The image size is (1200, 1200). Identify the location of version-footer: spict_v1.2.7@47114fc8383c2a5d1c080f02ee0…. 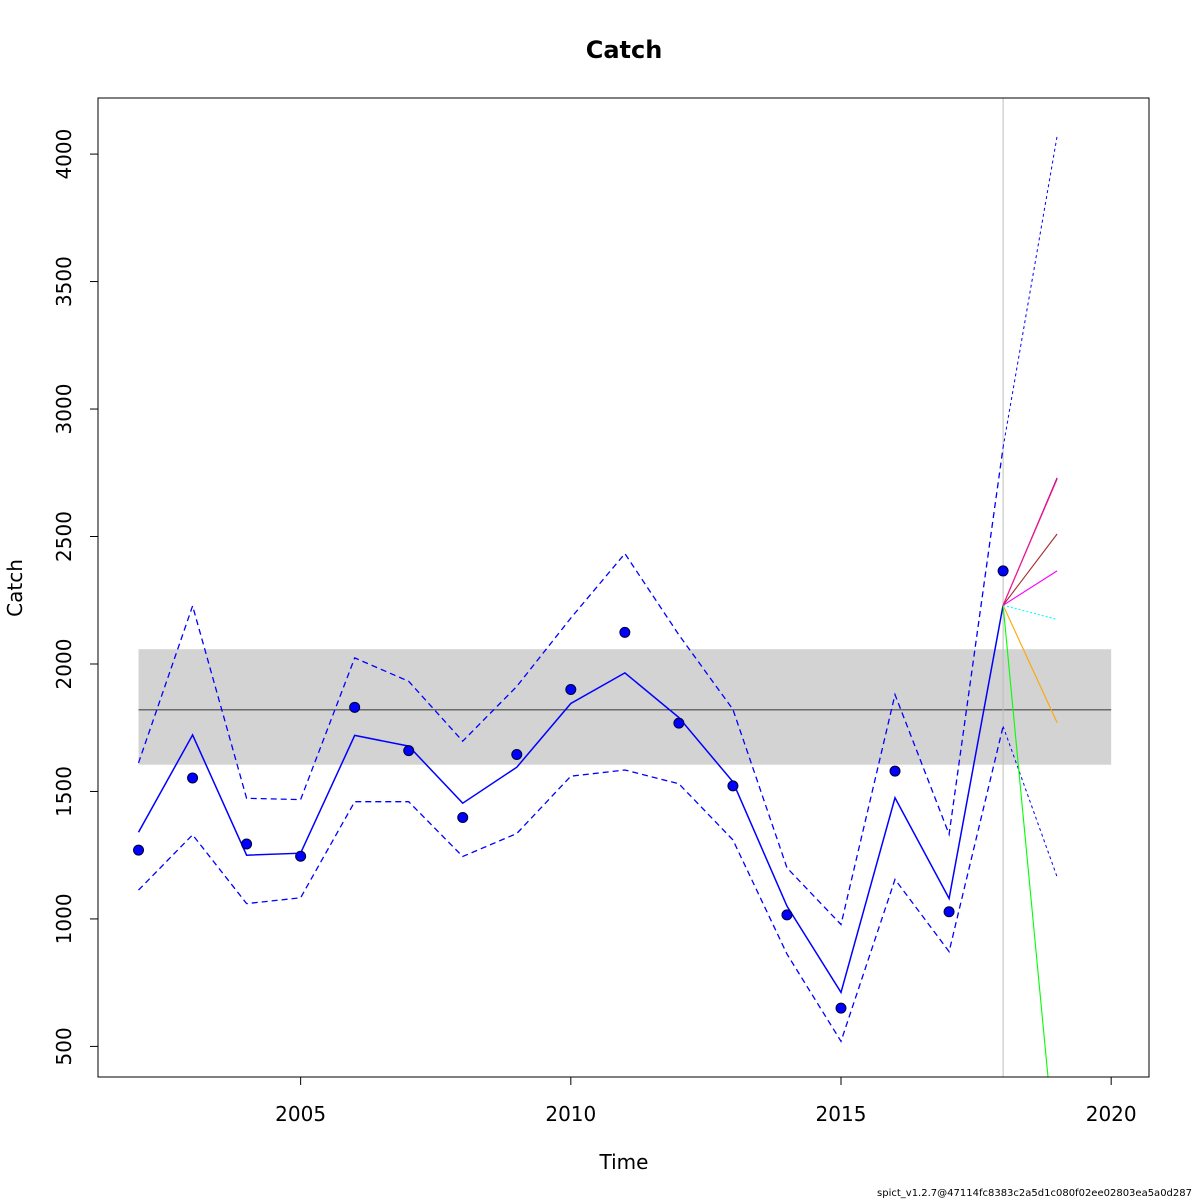
(1034, 1193).